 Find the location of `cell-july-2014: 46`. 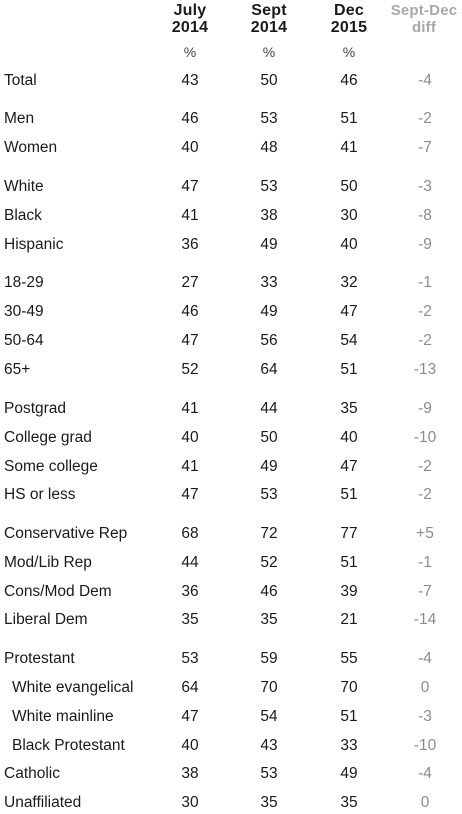

cell-july-2014: 46 is located at coordinates (190, 311).